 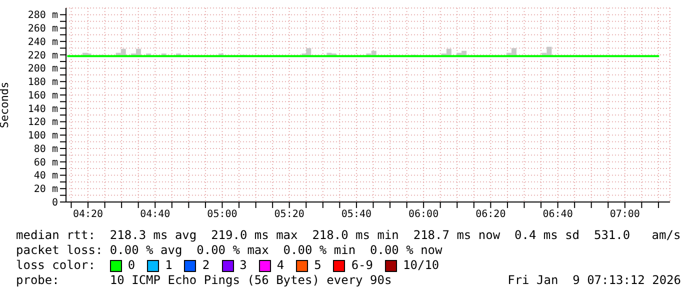 I want to click on legend-label: 5, so click(x=318, y=265).